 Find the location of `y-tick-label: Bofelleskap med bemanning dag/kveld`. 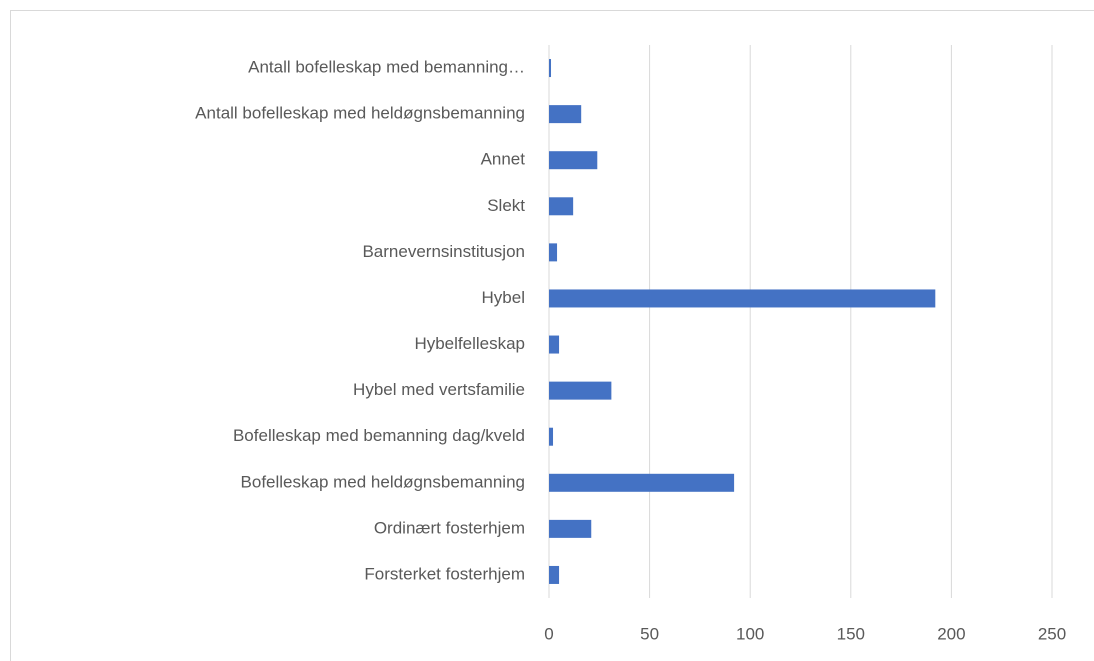

y-tick-label: Bofelleskap med bemanning dag/kveld is located at coordinates (379, 435).